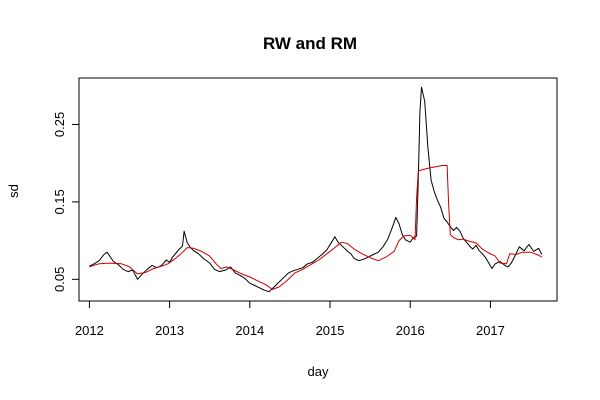 The width and height of the screenshot is (600, 400). I want to click on x-tick-label: 2012, so click(89, 330).